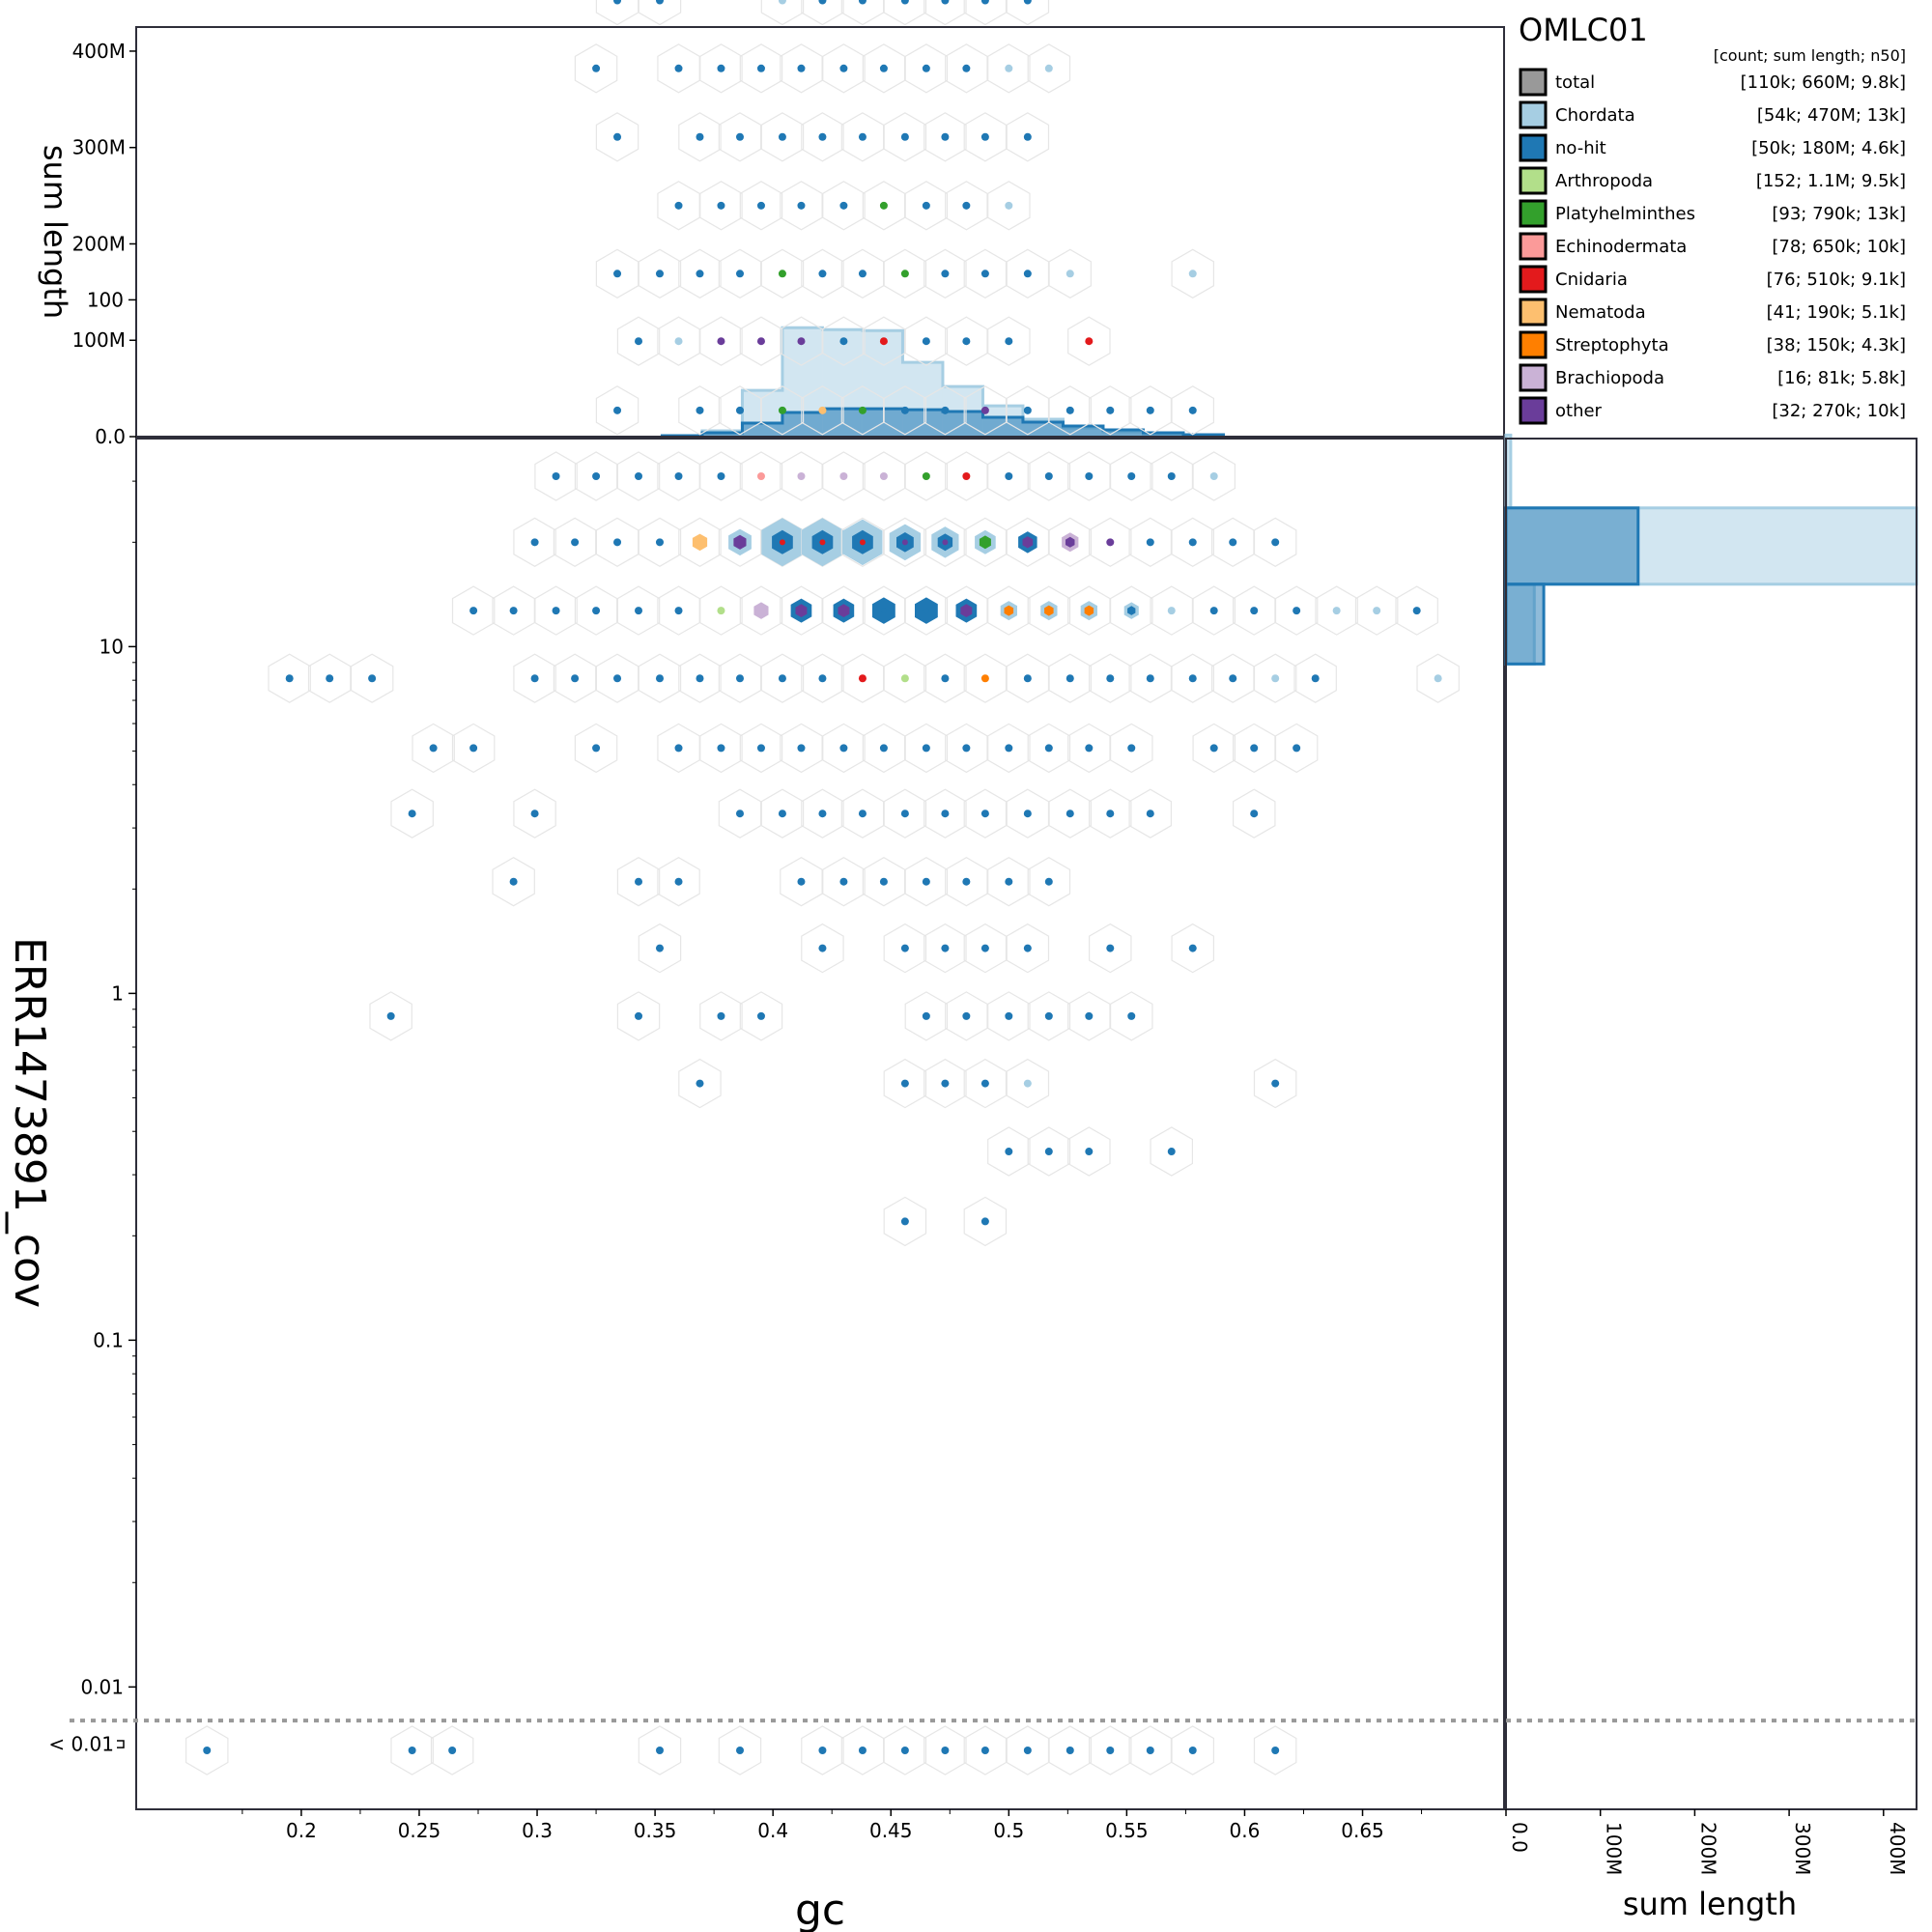  I want to click on legend-entry-name: Arthropoda, so click(1604, 181).